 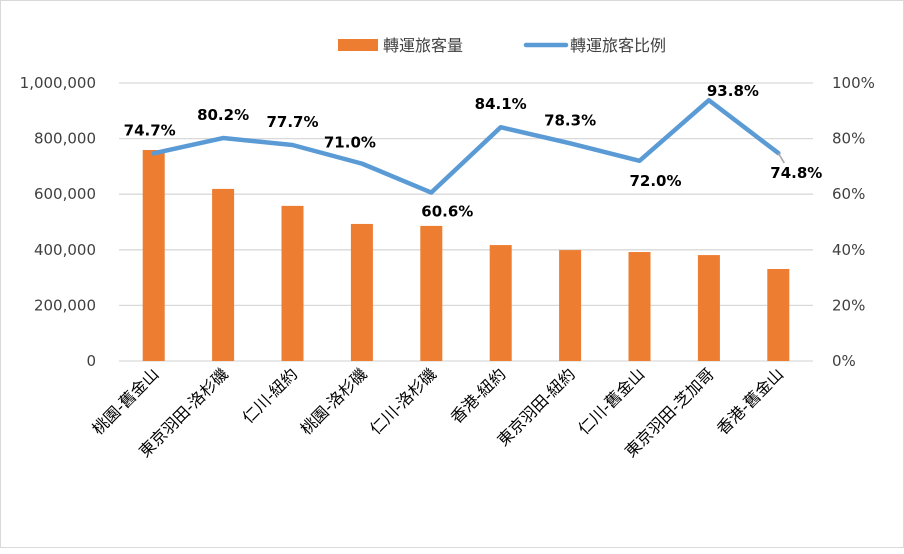 I want to click on data-label: 84.1%, so click(x=501, y=104).